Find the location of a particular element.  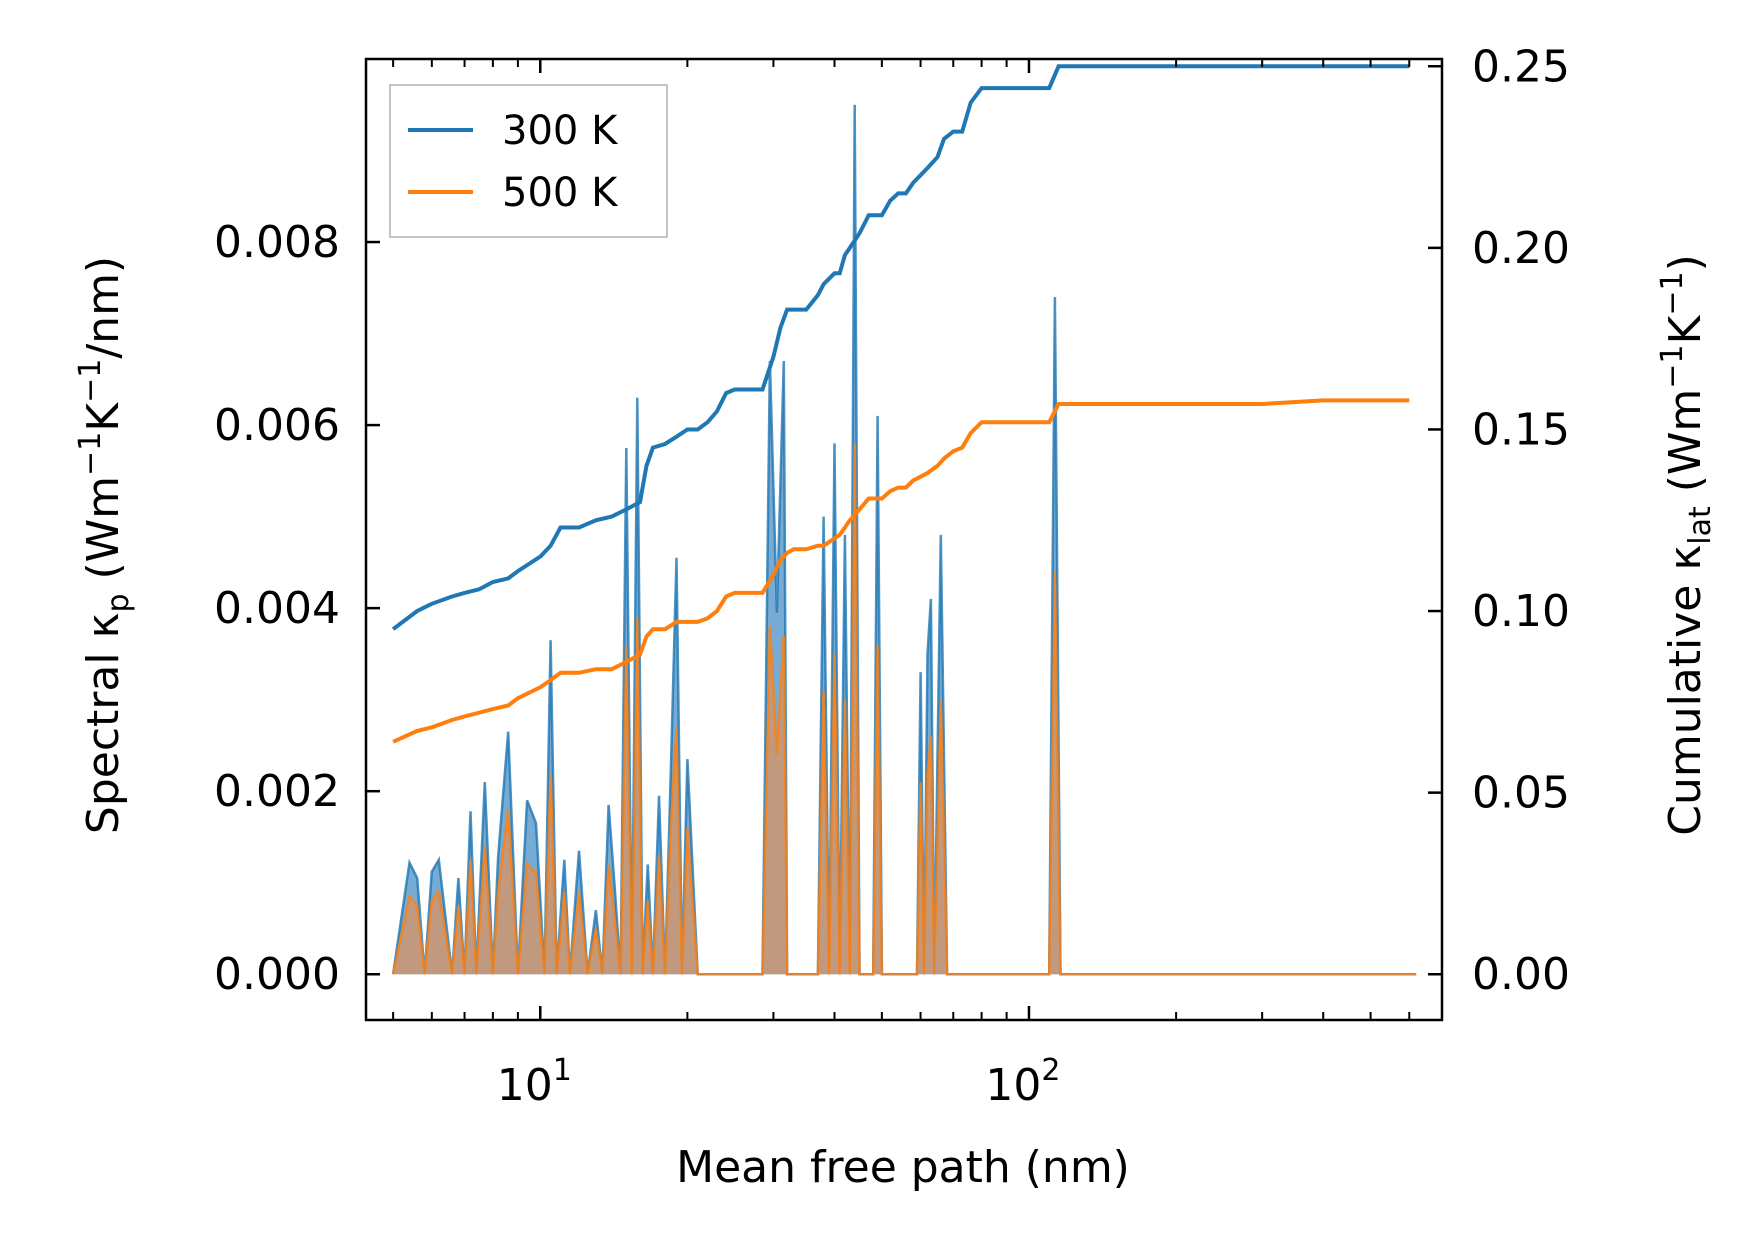

legend: 300 K 500 K is located at coordinates (528, 161).